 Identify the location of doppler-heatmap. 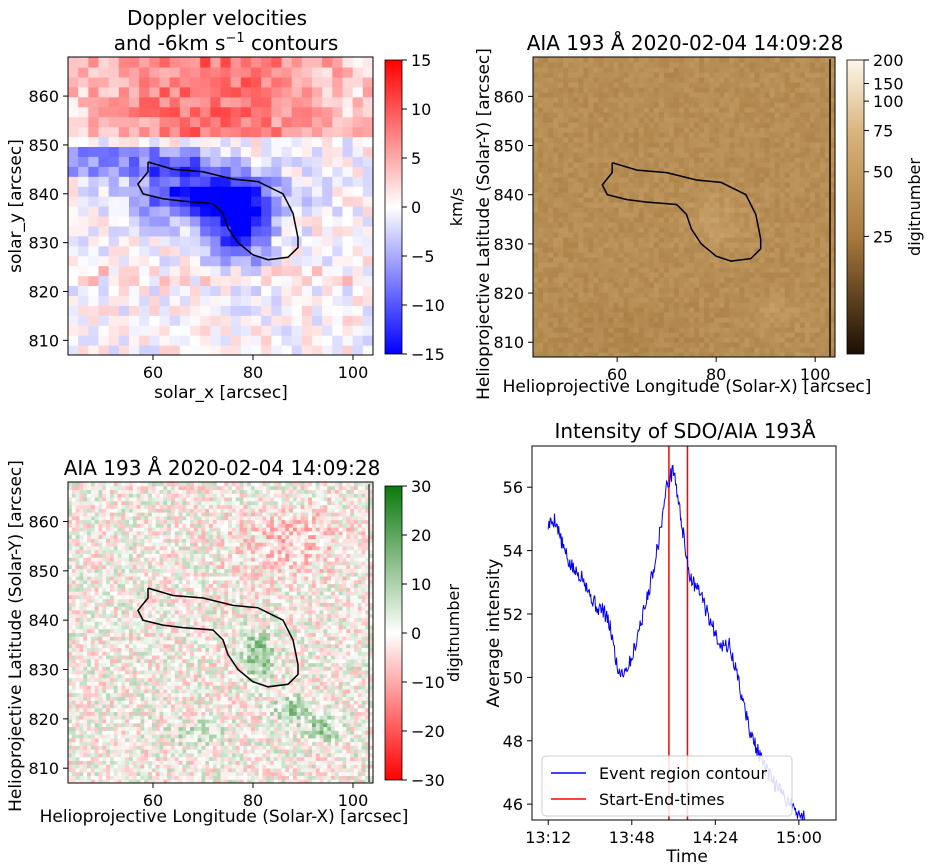
(220, 206).